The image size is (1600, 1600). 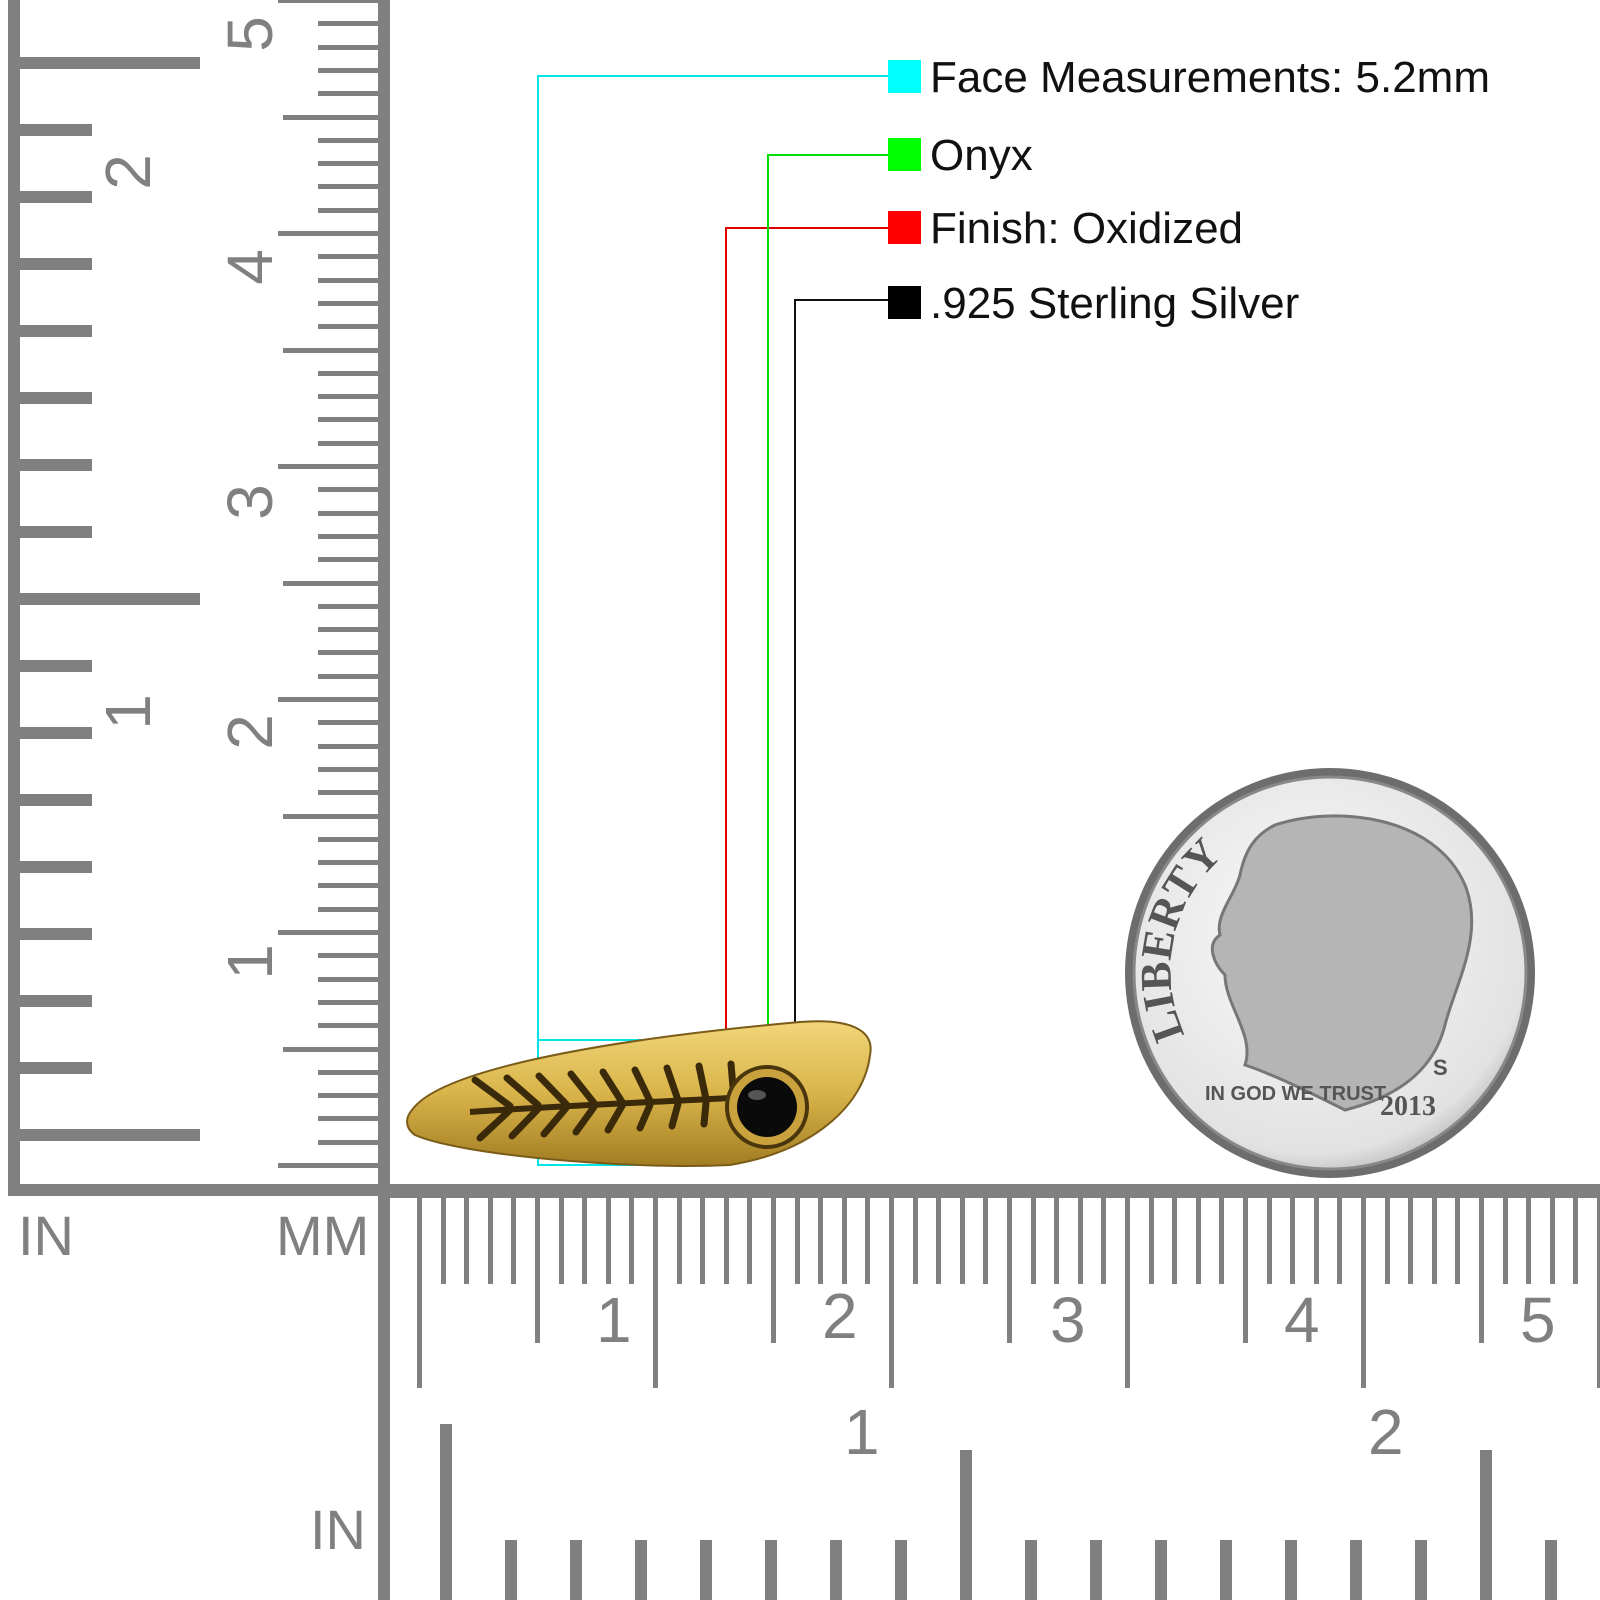 What do you see at coordinates (1115, 303) in the screenshot?
I see `legend-metal: .925 Sterling Silver` at bounding box center [1115, 303].